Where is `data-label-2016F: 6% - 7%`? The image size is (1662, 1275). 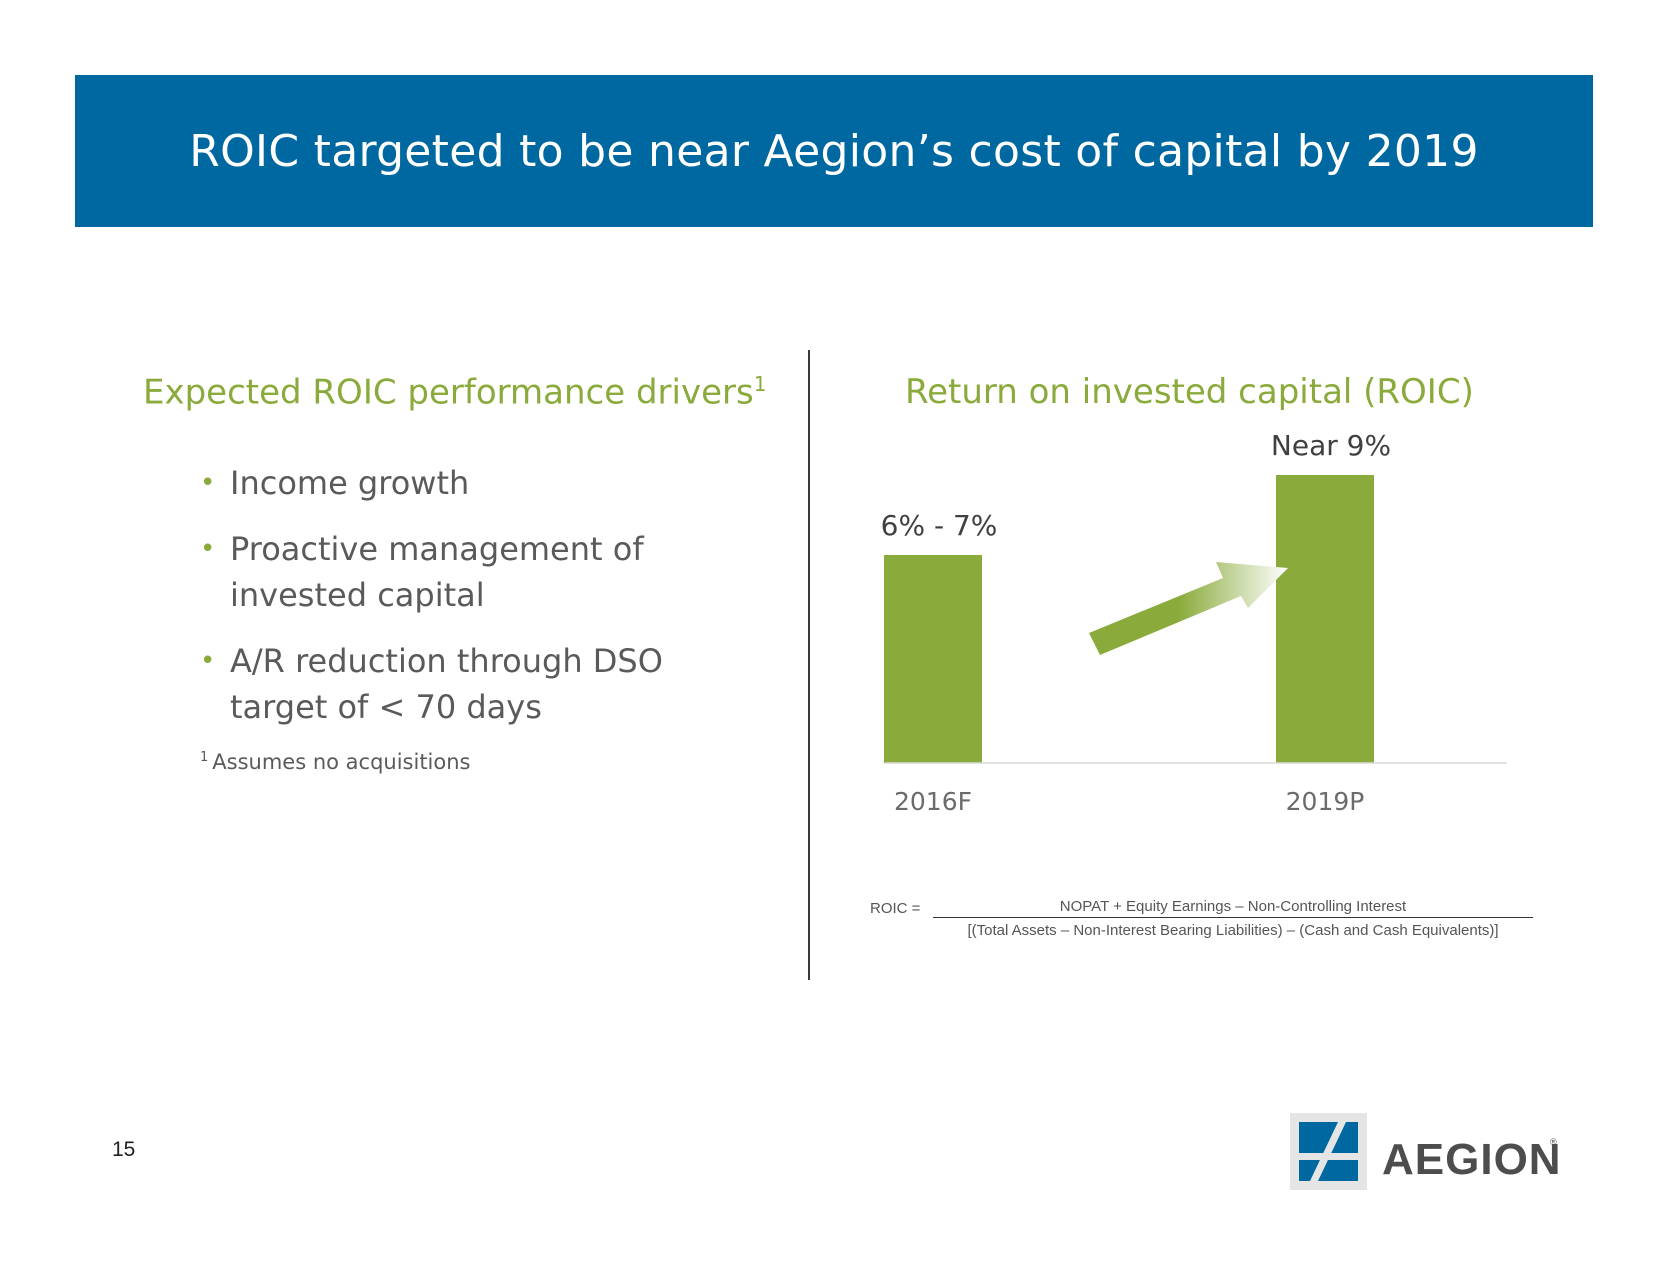
data-label-2016F: 6% - 7% is located at coordinates (939, 525).